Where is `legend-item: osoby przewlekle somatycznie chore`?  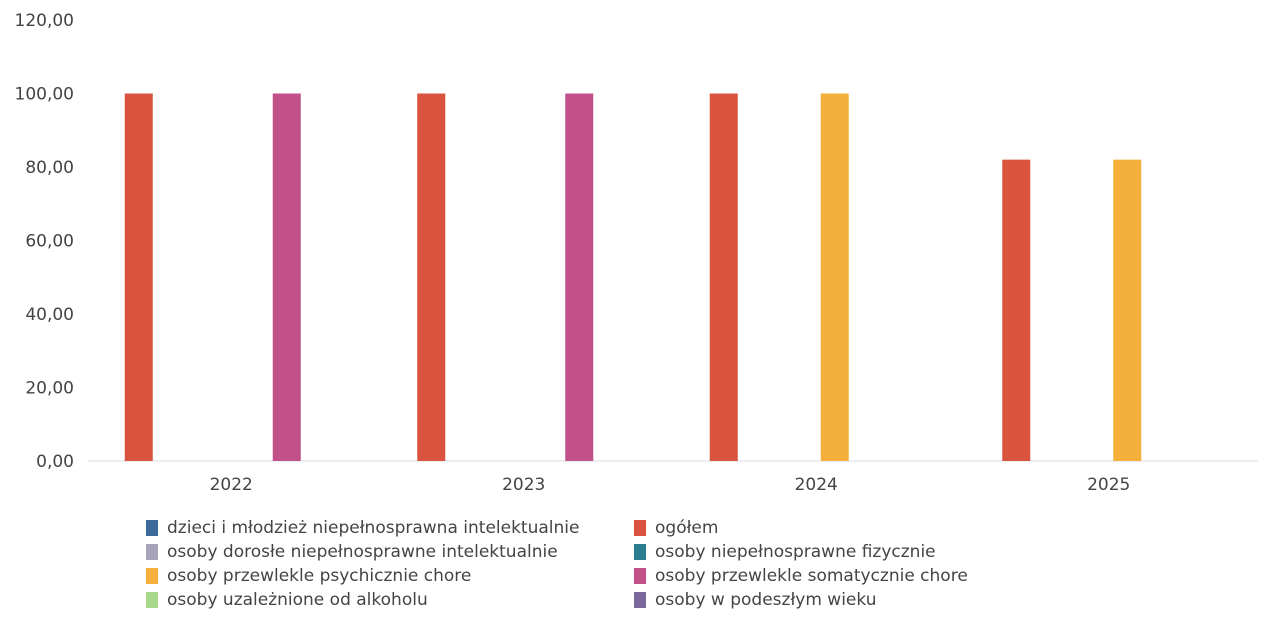 legend-item: osoby przewlekle somatycznie chore is located at coordinates (839, 576).